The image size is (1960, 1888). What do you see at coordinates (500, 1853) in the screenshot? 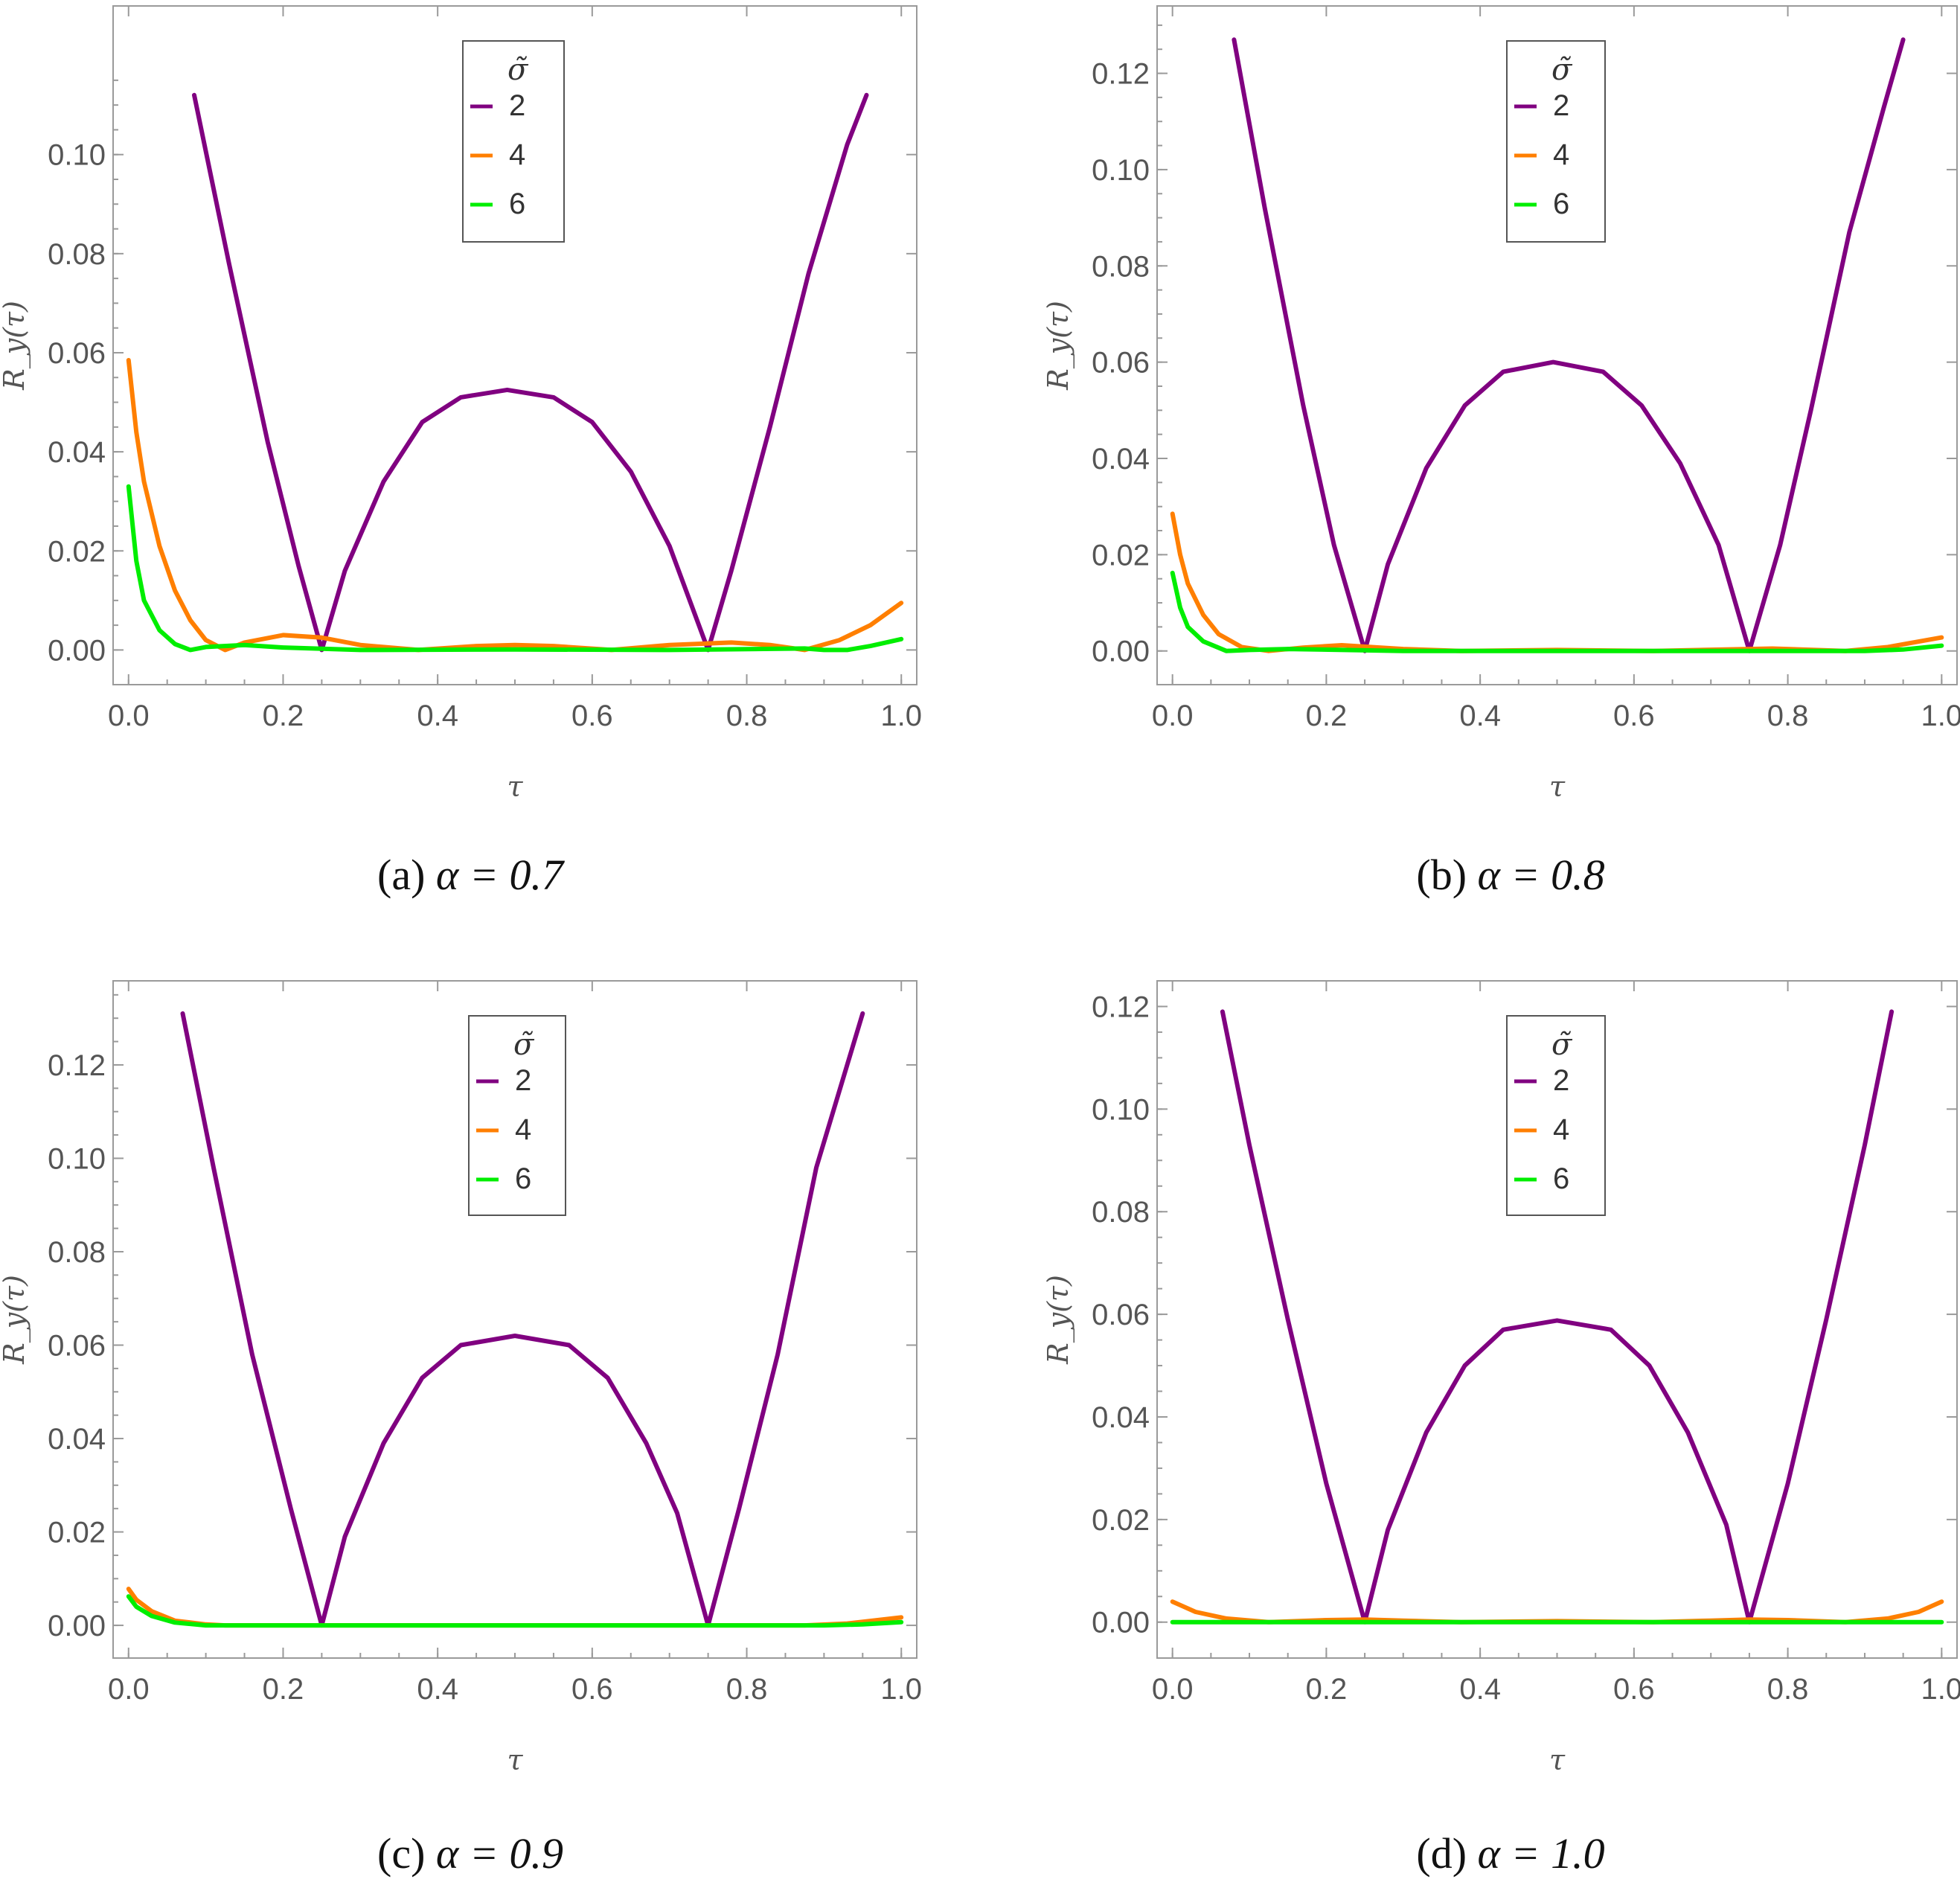
I see `caption-parameter: α = 0.9` at bounding box center [500, 1853].